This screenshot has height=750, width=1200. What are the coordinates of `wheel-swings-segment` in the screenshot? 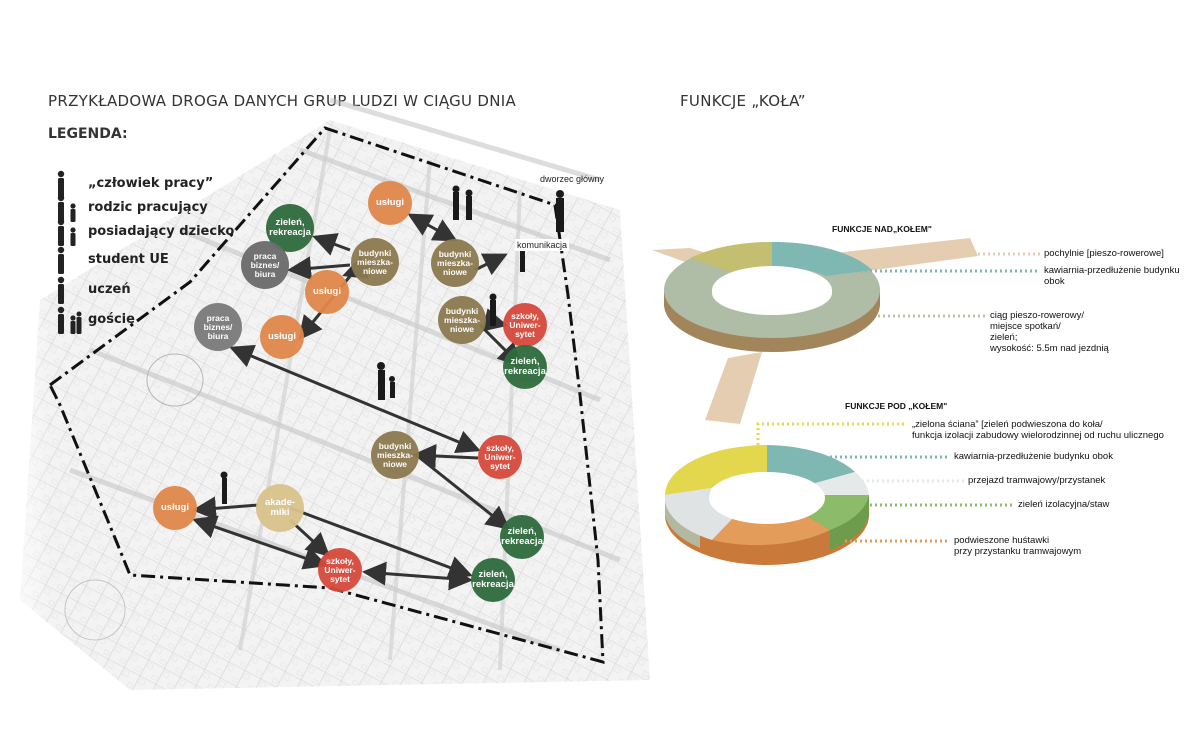 It's located at (771, 530).